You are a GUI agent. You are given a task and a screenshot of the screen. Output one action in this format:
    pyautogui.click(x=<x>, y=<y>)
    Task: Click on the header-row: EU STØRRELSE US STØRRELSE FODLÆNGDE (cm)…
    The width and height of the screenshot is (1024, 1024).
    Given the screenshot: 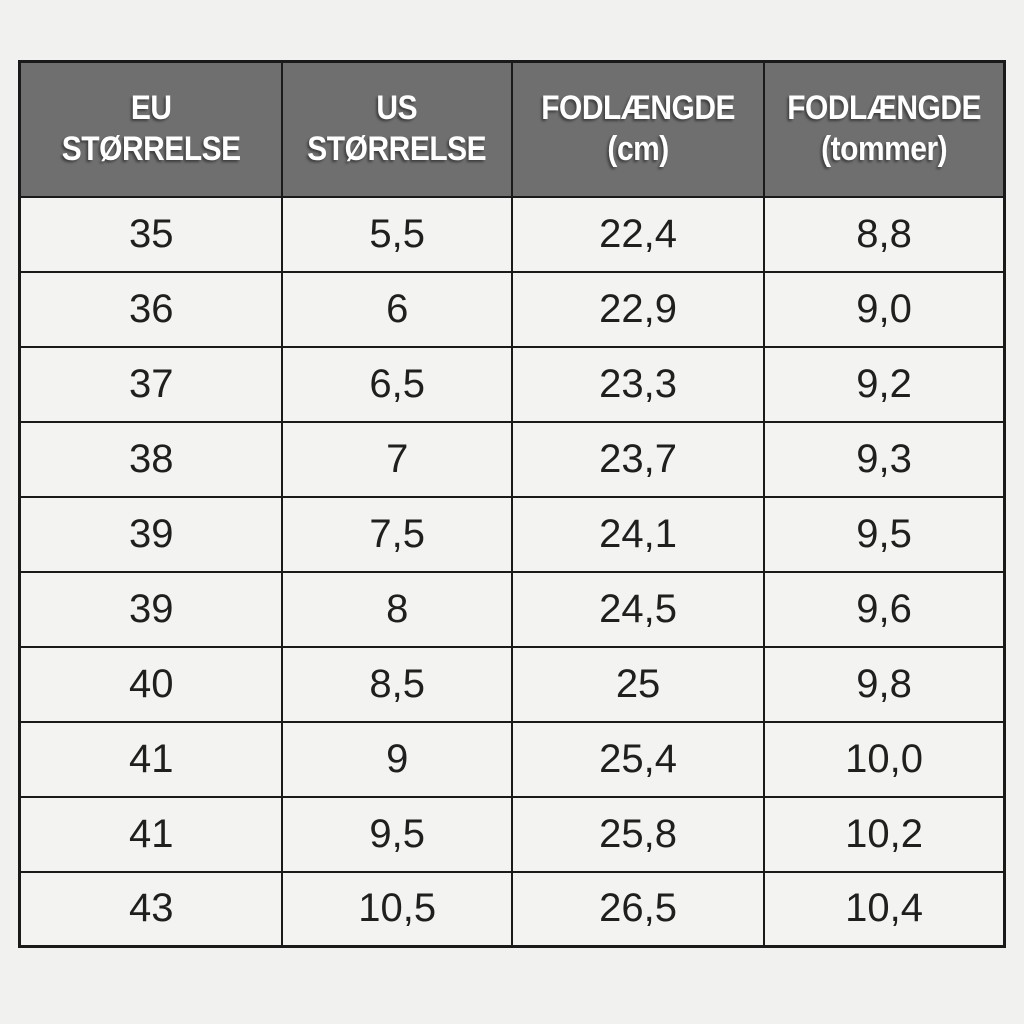 What is the action you would take?
    pyautogui.click(x=512, y=129)
    